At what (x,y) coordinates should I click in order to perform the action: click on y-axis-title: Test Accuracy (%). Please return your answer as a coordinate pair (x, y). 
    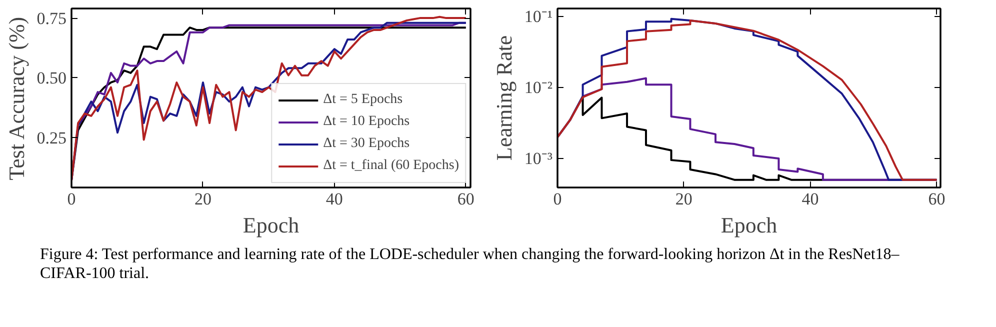
    Looking at the image, I should click on (16, 98).